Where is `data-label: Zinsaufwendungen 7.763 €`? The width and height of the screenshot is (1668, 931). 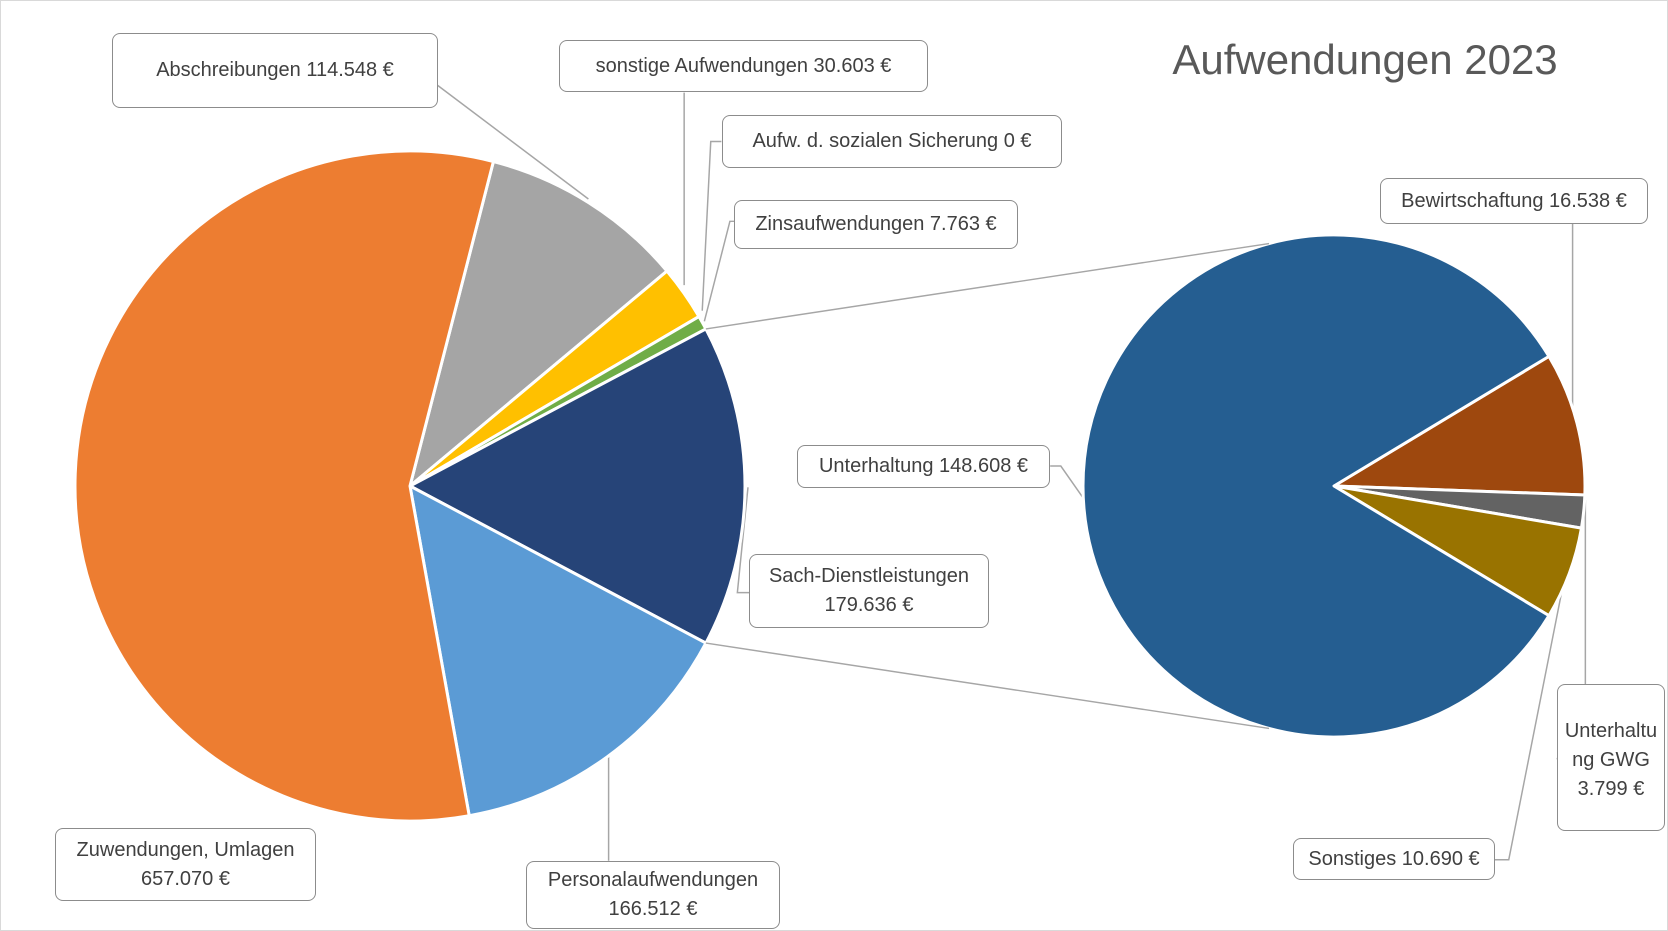
data-label: Zinsaufwendungen 7.763 € is located at coordinates (876, 224).